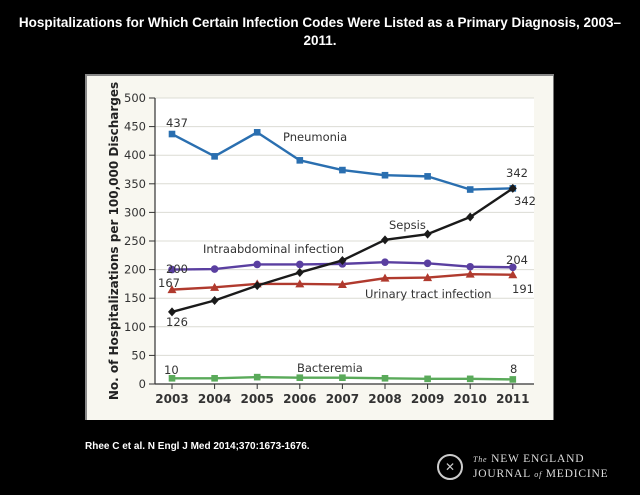 This screenshot has width=640, height=495. I want to click on urinary-tract-infection-end-value-label: 191, so click(523, 289).